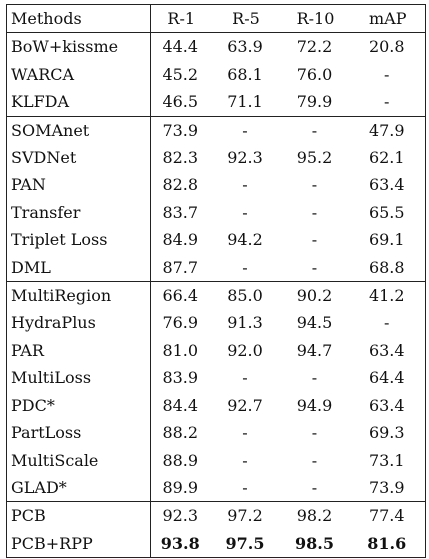  Describe the element at coordinates (386, 240) in the screenshot. I see `map-cell: 69.1` at that location.